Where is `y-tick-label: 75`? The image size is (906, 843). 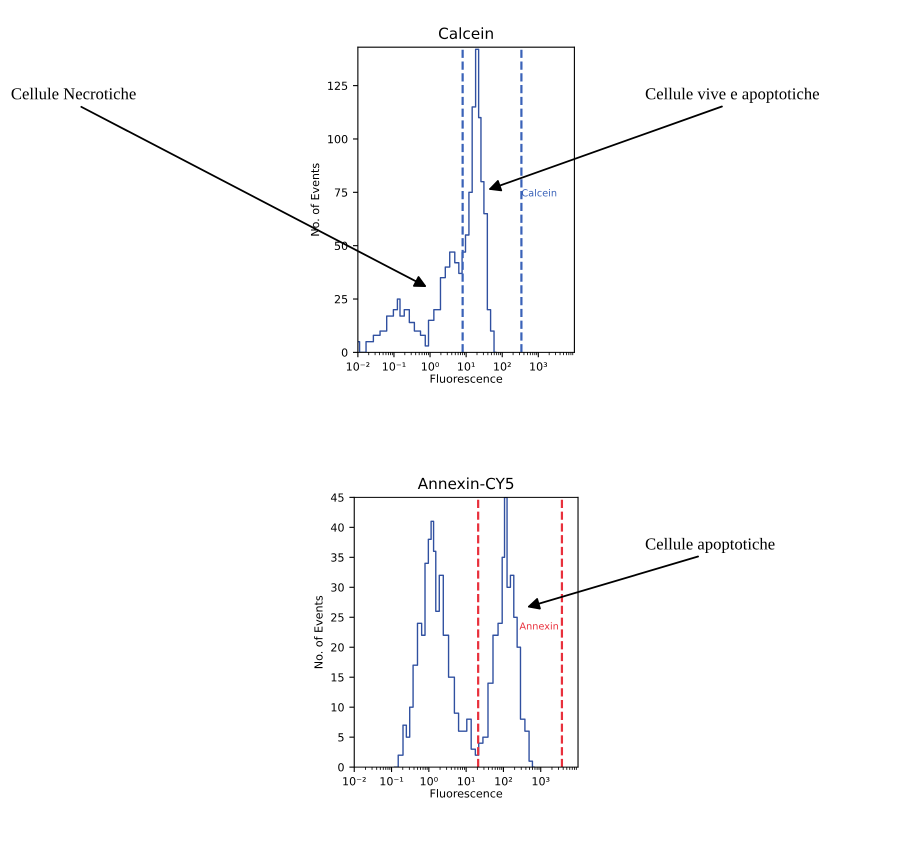
y-tick-label: 75 is located at coordinates (341, 192).